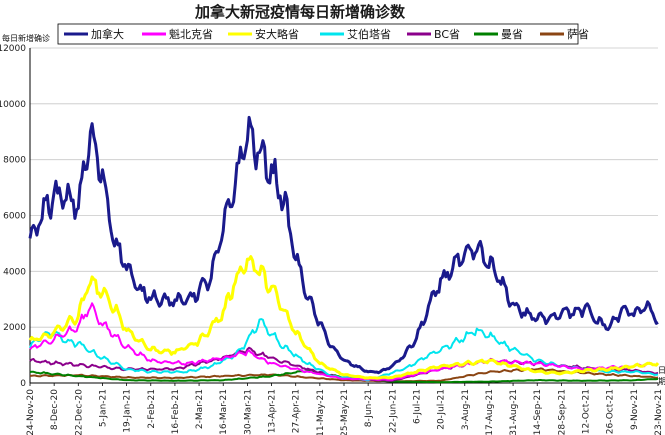  What do you see at coordinates (659, 412) in the screenshot?
I see `x-tick-label: 23-Nov-21` at bounding box center [659, 412].